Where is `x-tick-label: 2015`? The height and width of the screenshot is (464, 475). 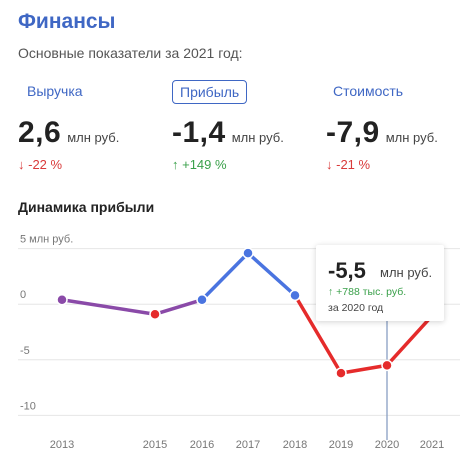 x-tick-label: 2015 is located at coordinates (155, 445).